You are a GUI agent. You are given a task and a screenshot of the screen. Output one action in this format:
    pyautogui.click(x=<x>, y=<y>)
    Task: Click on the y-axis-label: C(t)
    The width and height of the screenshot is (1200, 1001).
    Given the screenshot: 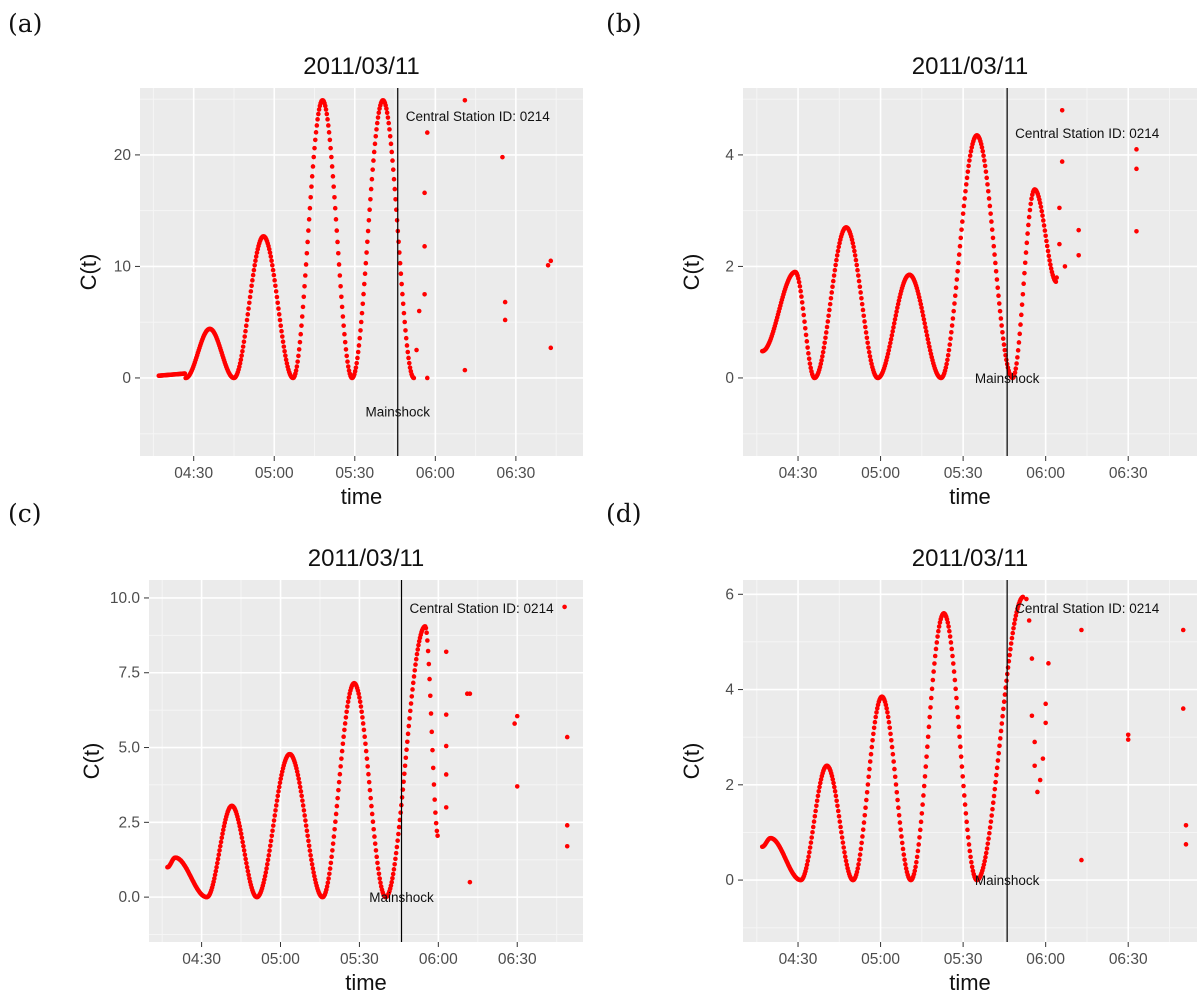 What is the action you would take?
    pyautogui.click(x=88, y=272)
    